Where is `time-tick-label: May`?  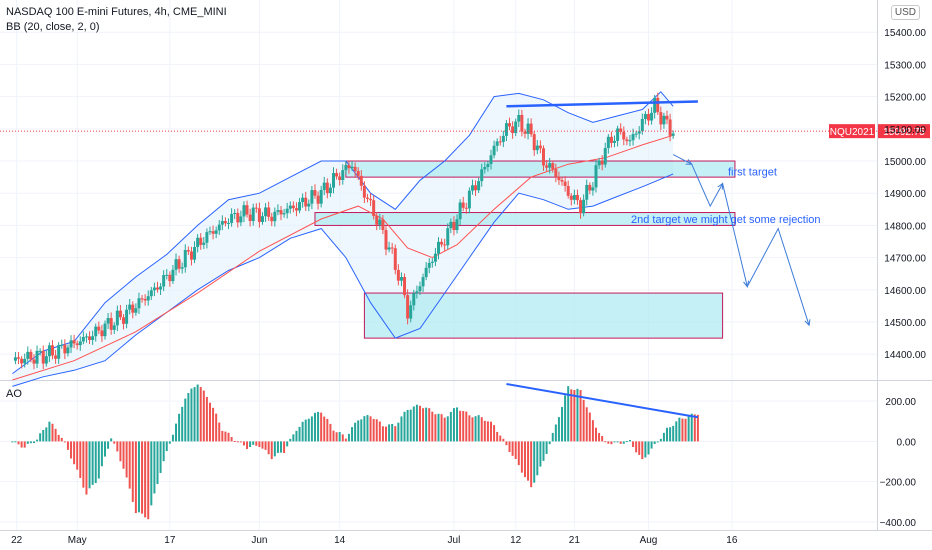 time-tick-label: May is located at coordinates (77, 540).